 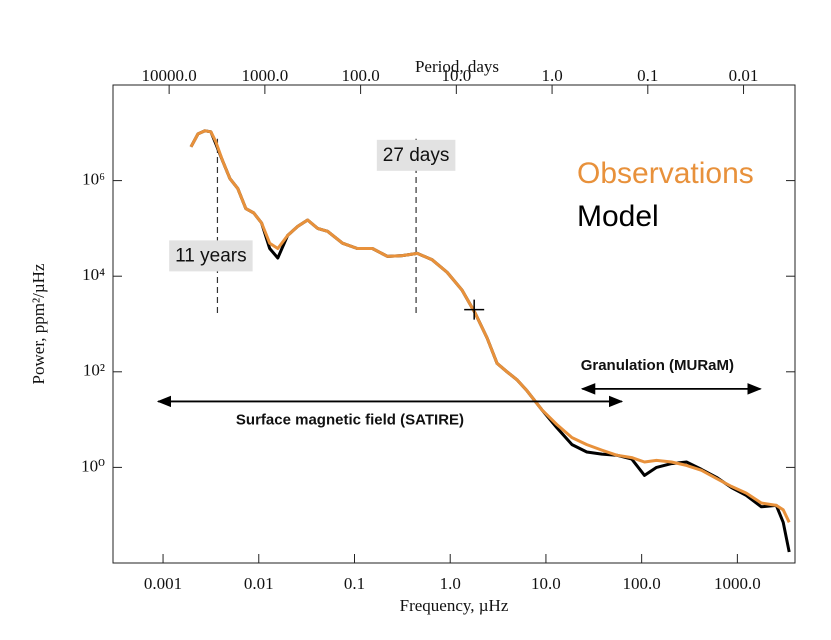 What do you see at coordinates (618, 216) in the screenshot?
I see `legend-label: Model` at bounding box center [618, 216].